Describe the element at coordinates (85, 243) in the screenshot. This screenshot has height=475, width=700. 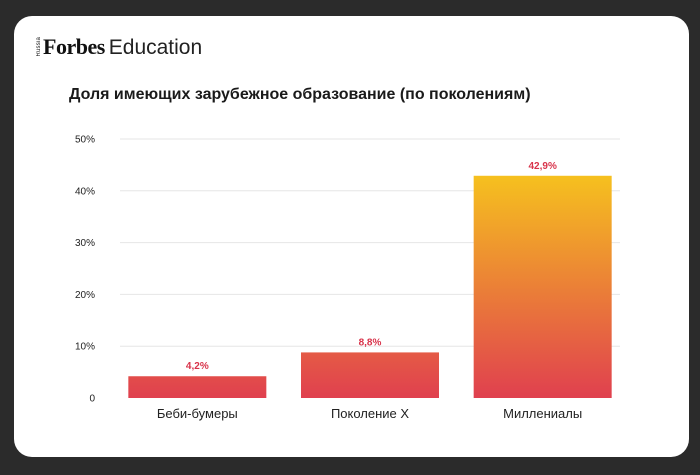
I see `y-tick-label: 30%` at that location.